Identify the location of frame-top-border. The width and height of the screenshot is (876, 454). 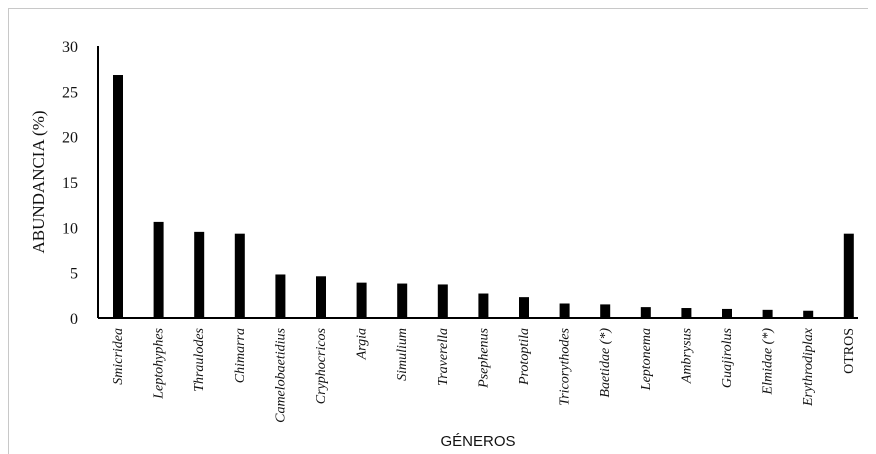
(438, 8).